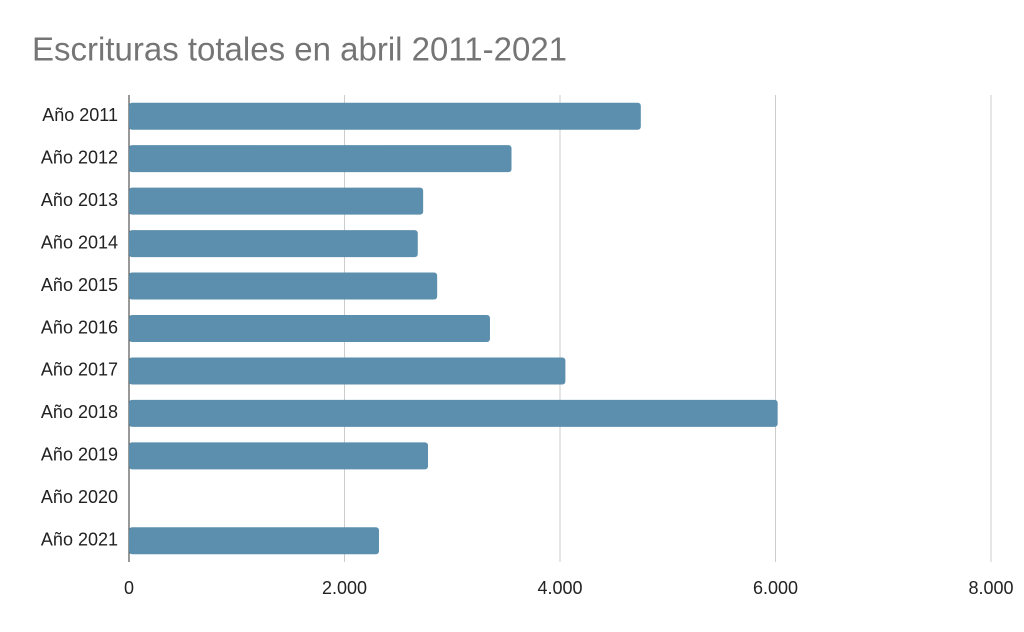  Describe the element at coordinates (79, 540) in the screenshot. I see `y-tick-label: Año 2021` at that location.